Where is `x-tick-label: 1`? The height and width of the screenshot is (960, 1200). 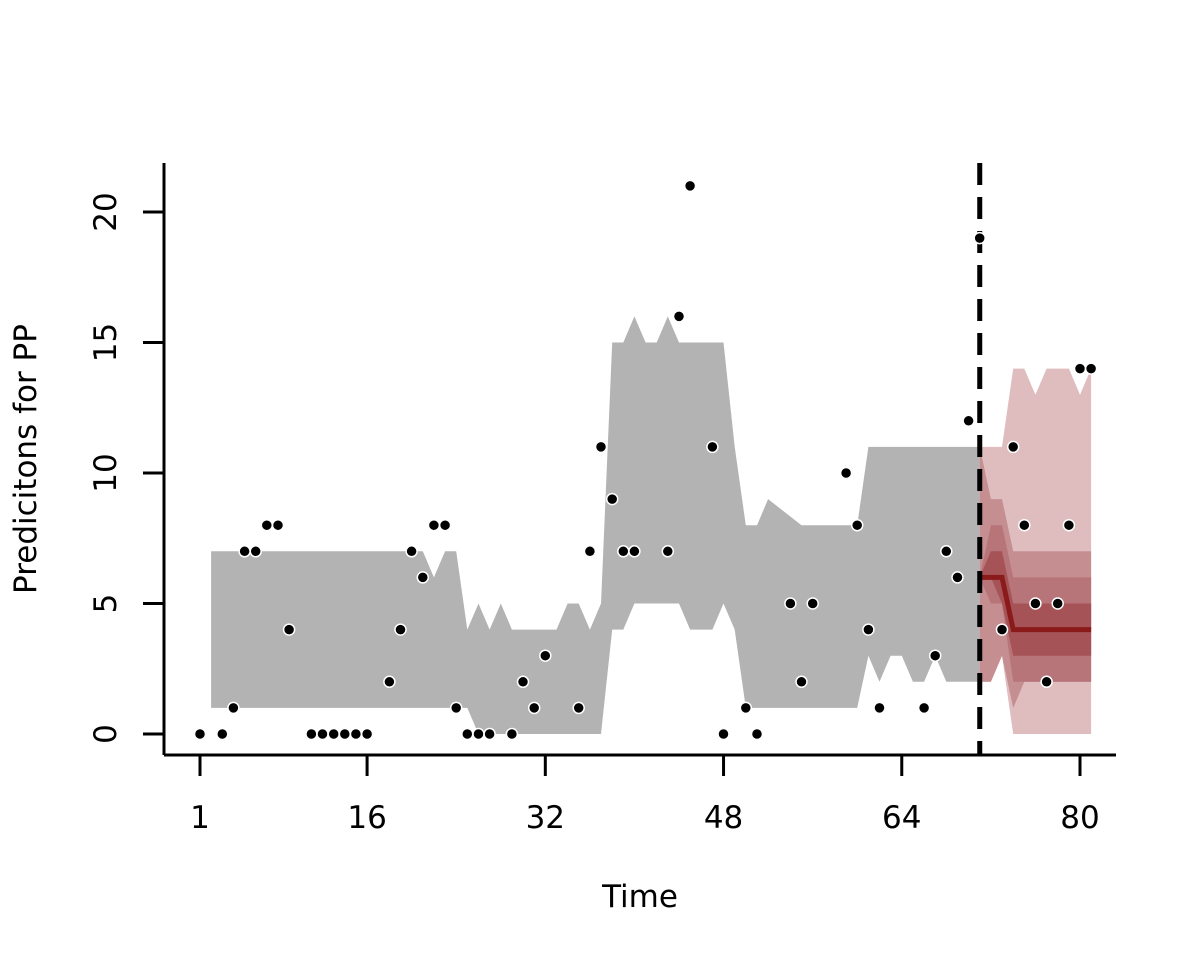
x-tick-label: 1 is located at coordinates (200, 818).